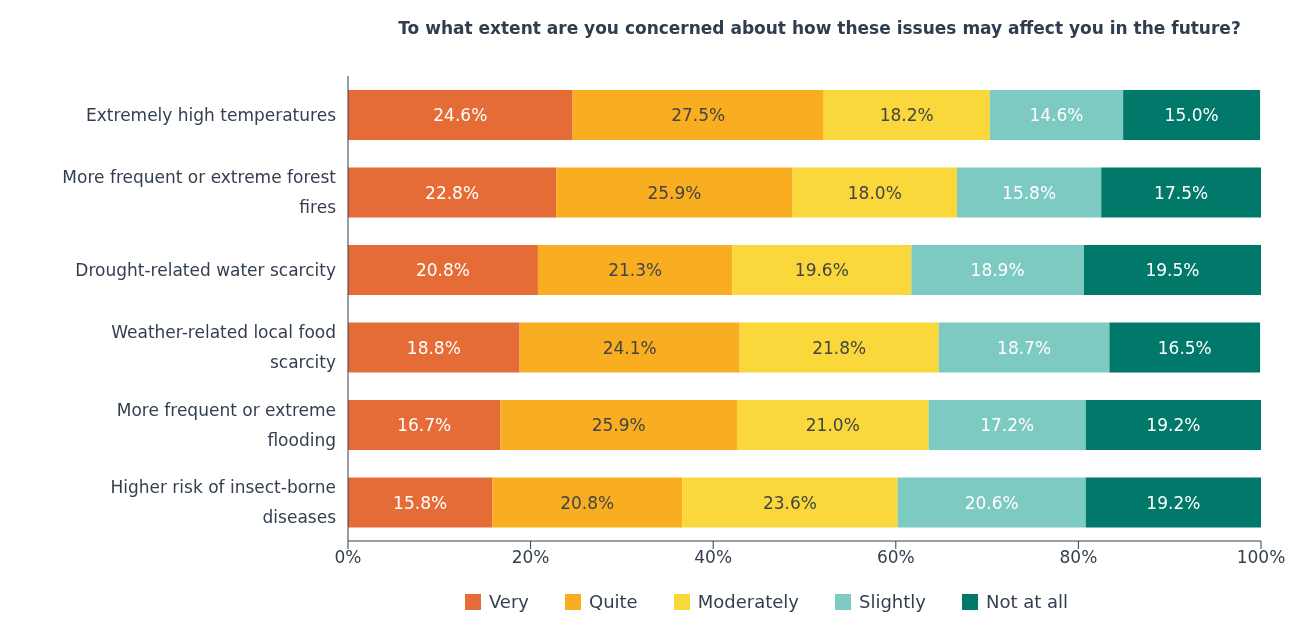 This screenshot has width=1299, height=628. Describe the element at coordinates (1078, 557) in the screenshot. I see `x-tick-label: 80%` at that location.